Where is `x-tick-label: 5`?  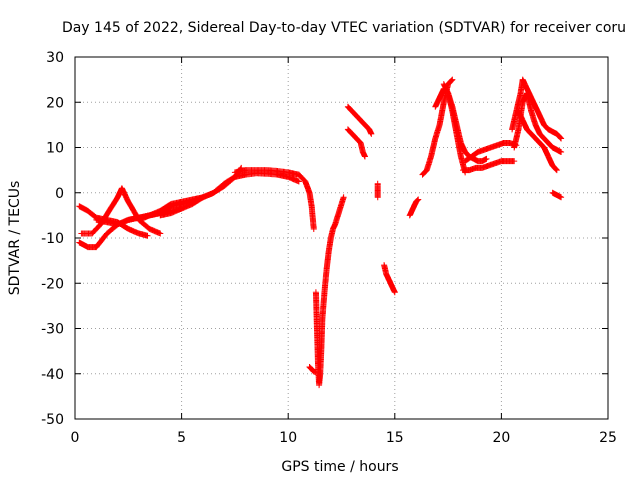 x-tick-label: 5 is located at coordinates (181, 438).